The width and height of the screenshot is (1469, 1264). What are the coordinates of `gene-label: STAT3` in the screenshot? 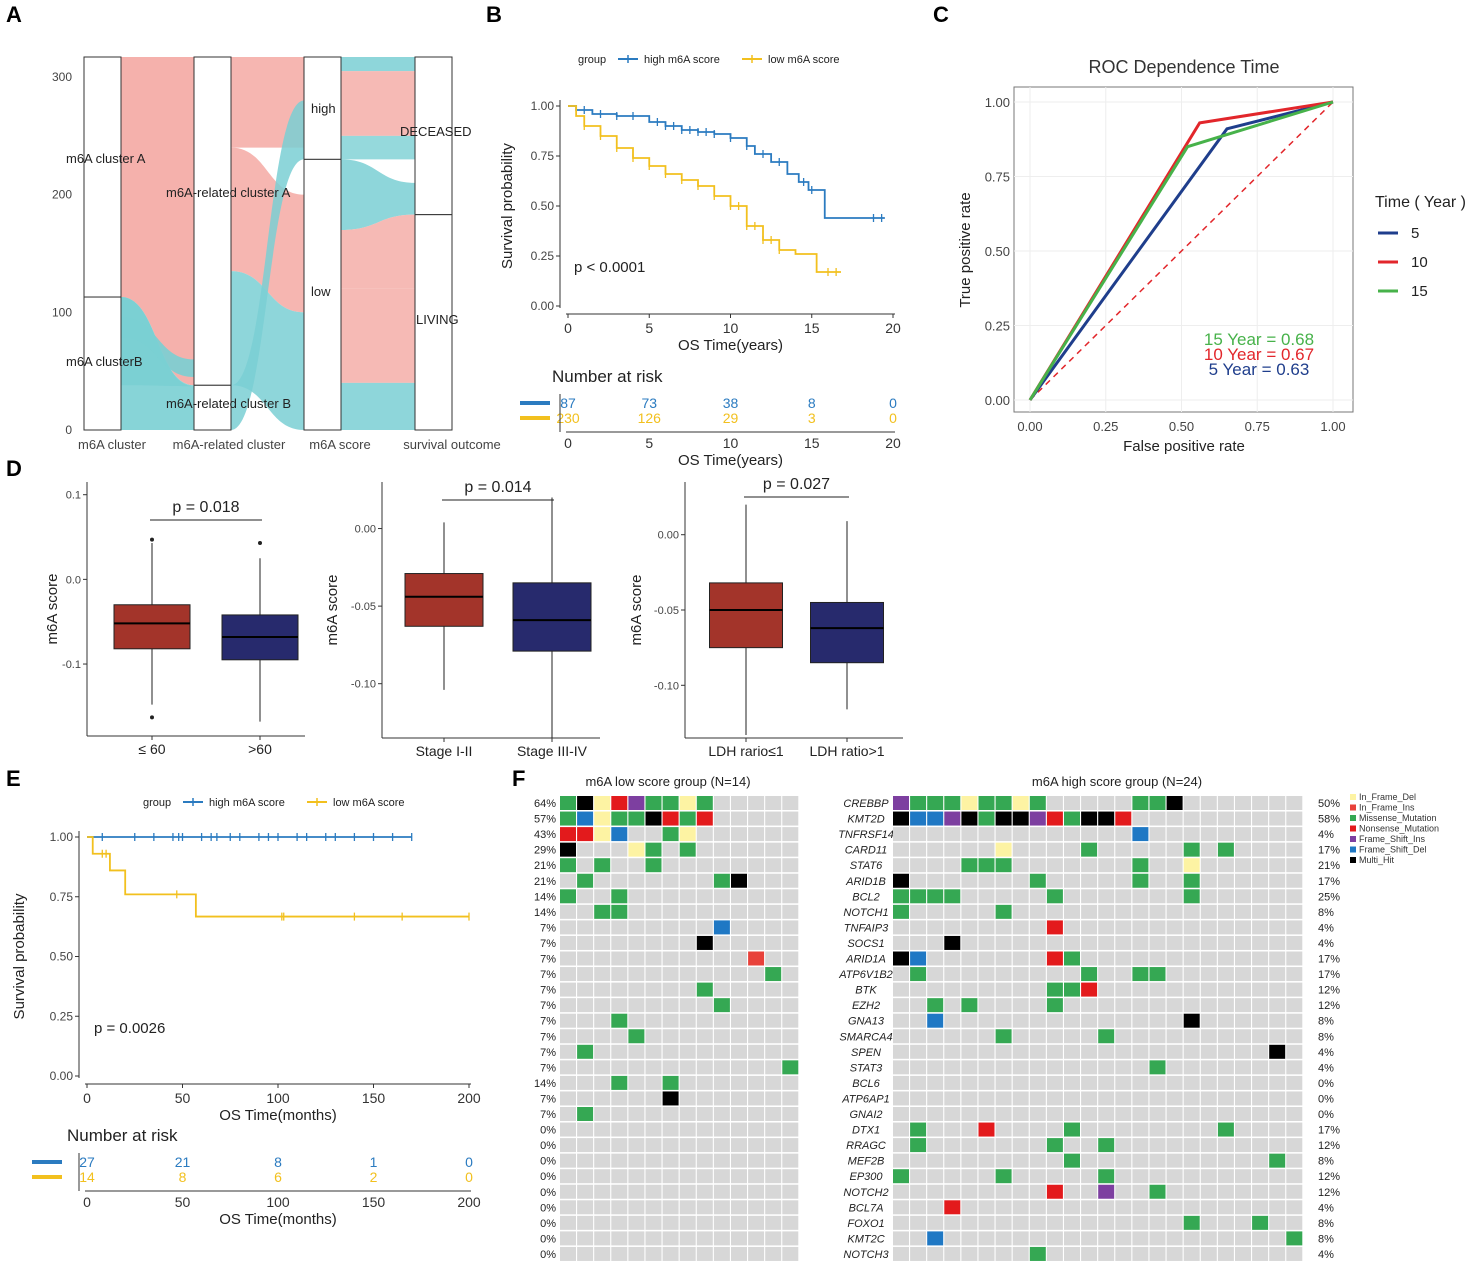 It's located at (866, 1068).